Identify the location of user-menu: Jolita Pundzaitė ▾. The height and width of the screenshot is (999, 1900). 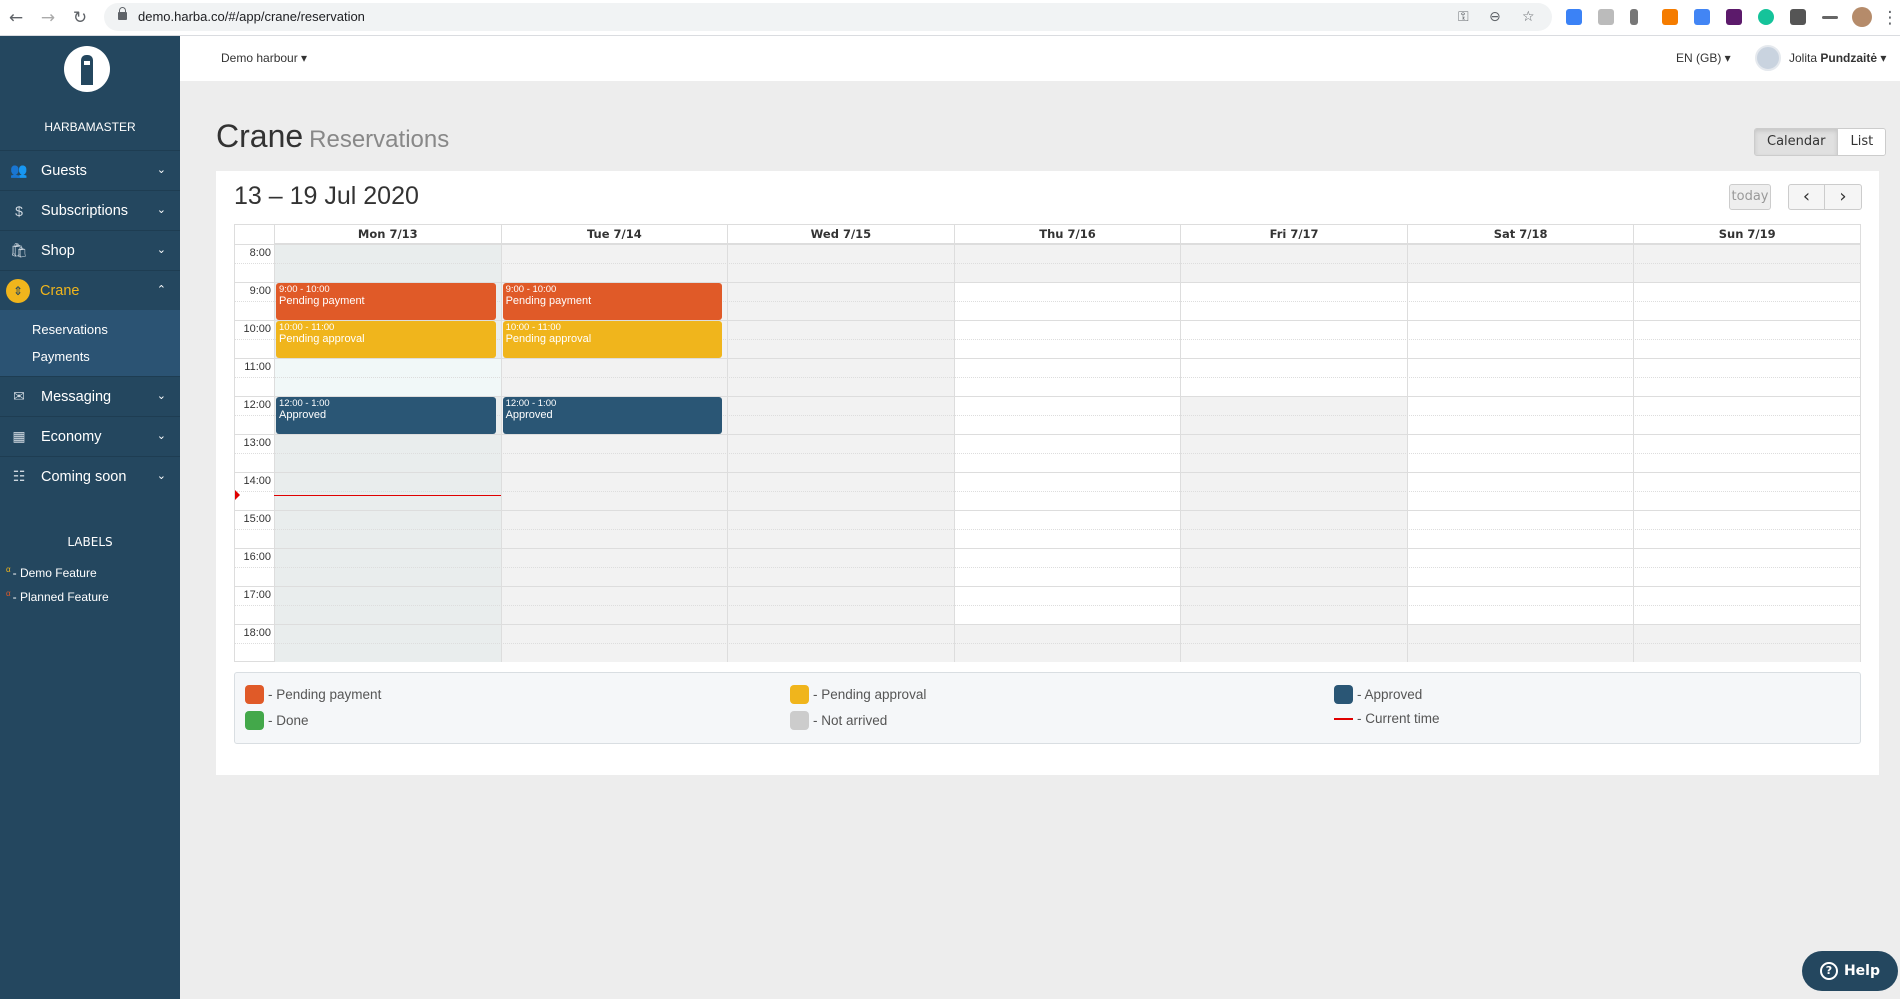
(1838, 58).